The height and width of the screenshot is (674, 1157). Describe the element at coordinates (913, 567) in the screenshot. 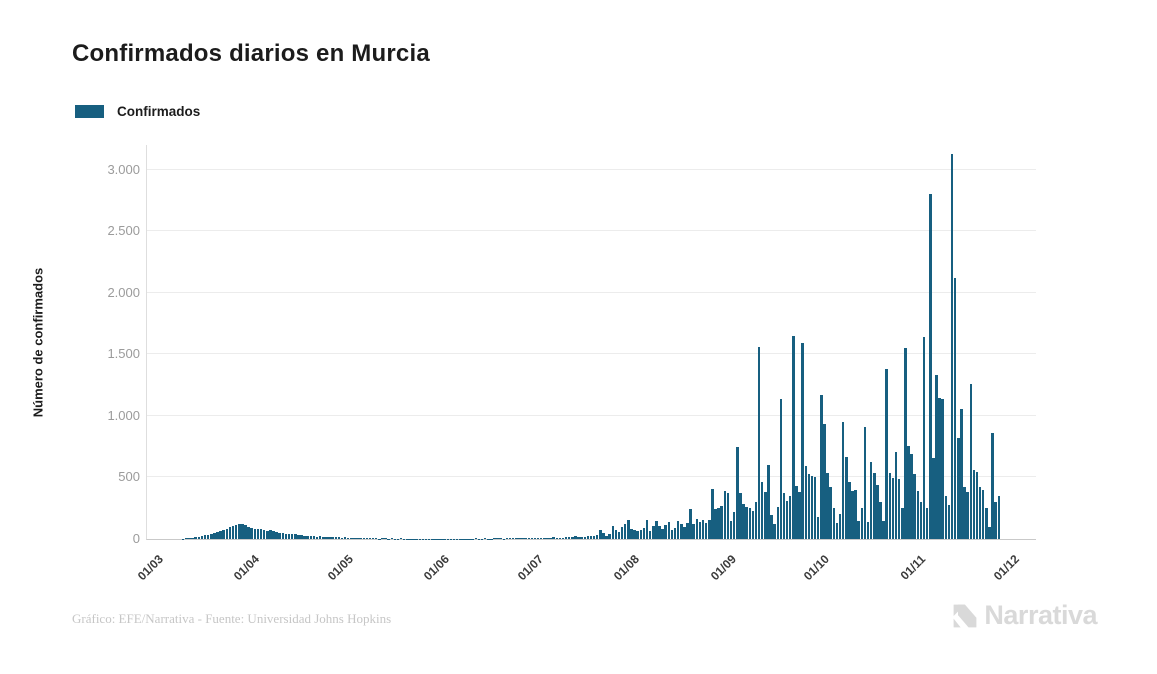

I see `x-tick-label: 01/11` at that location.